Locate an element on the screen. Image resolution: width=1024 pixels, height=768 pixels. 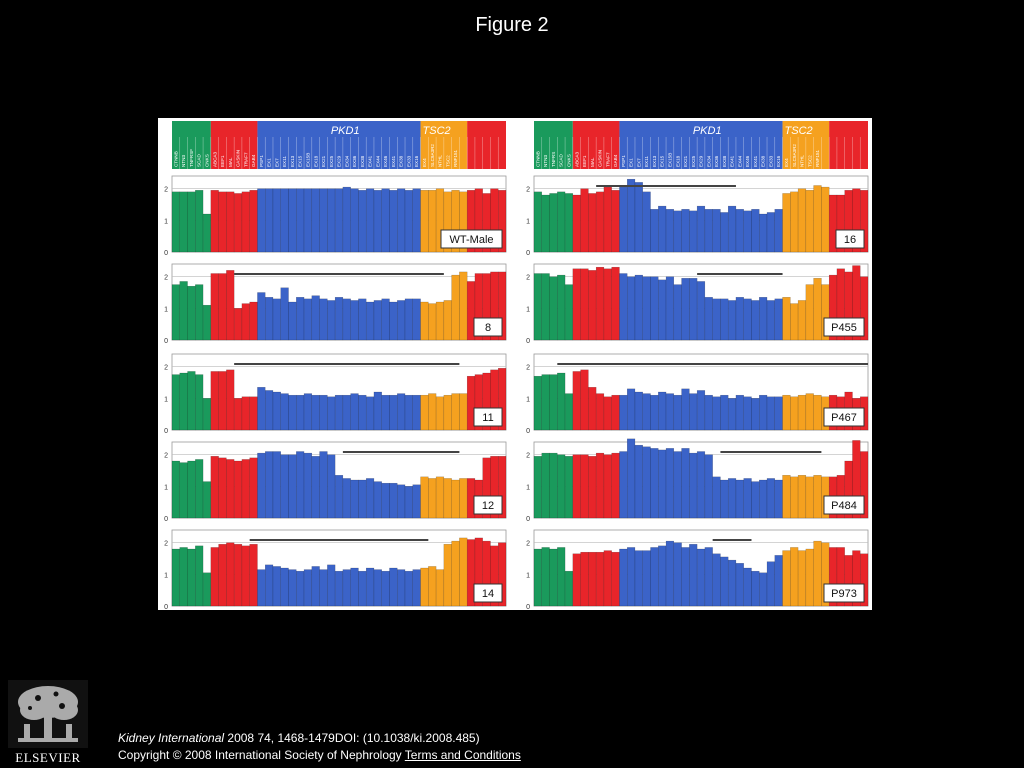
header-probe-label: EX11 is located at coordinates (284, 161).